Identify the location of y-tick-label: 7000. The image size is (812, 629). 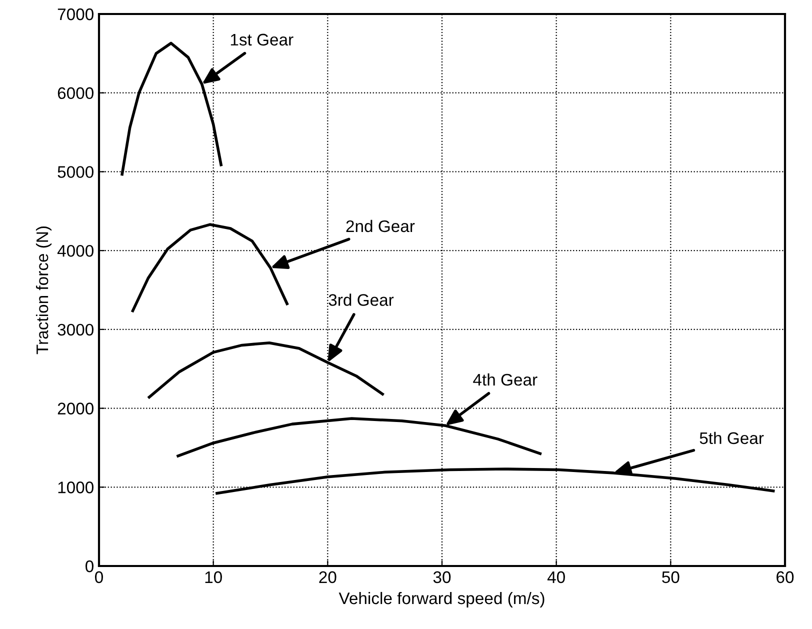
(76, 14).